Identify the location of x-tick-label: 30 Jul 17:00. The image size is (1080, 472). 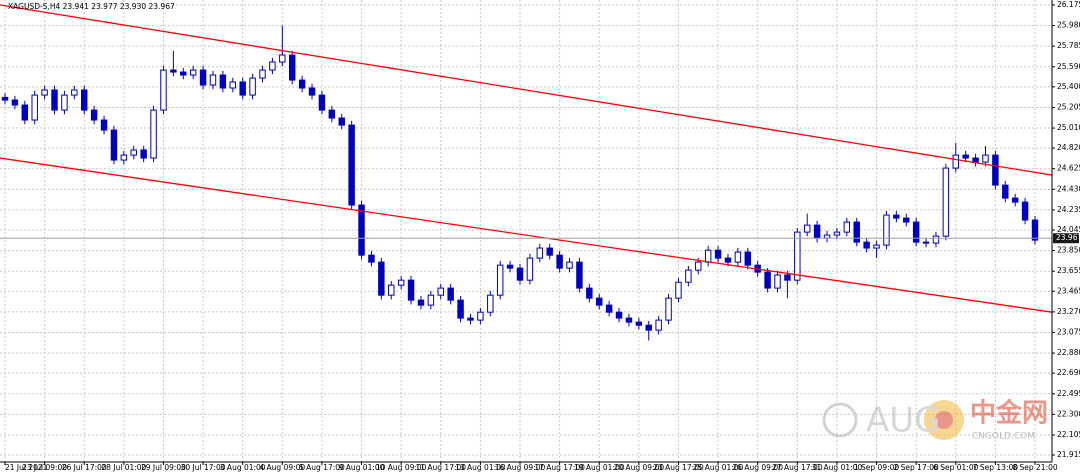
(203, 467).